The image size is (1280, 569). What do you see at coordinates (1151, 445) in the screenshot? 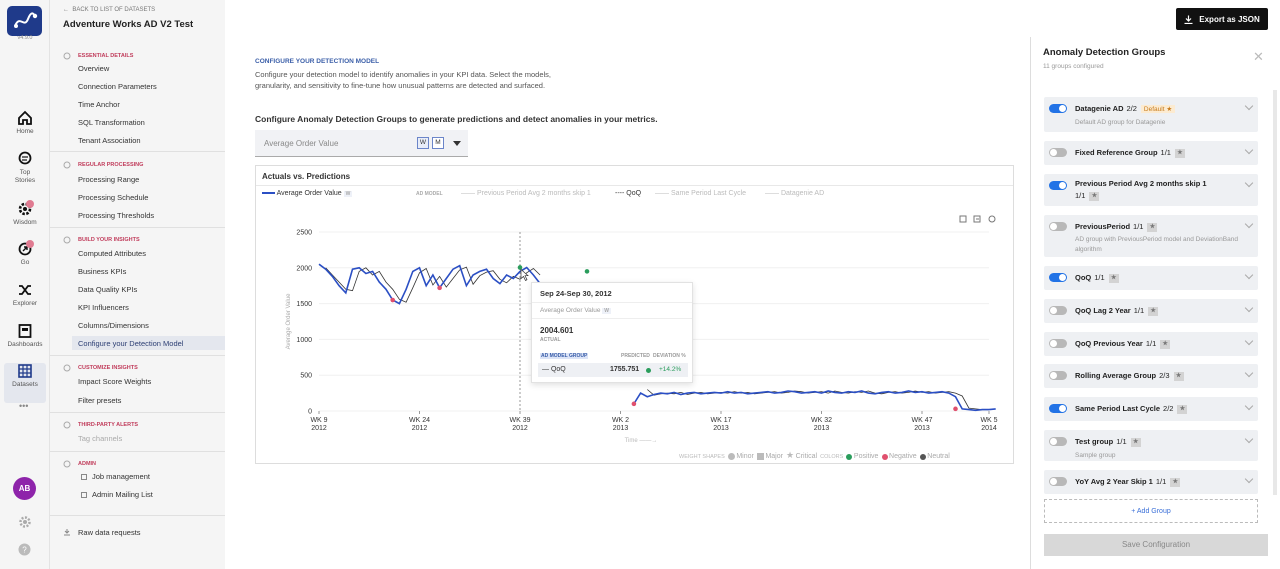
I see `group-card: Test group 1/1 ★ Sample group` at bounding box center [1151, 445].